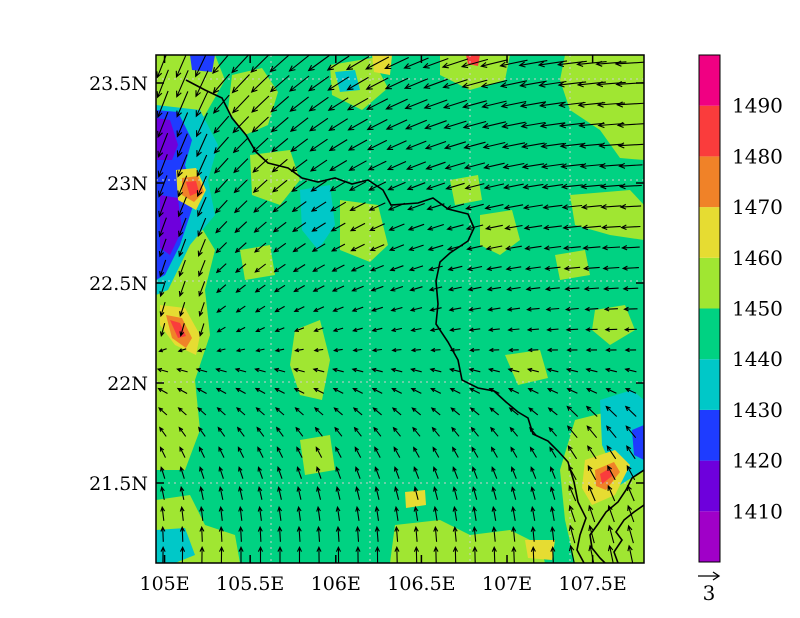 This screenshot has height=618, width=800. Describe the element at coordinates (757, 258) in the screenshot. I see `colorbar-label: 1460` at that location.